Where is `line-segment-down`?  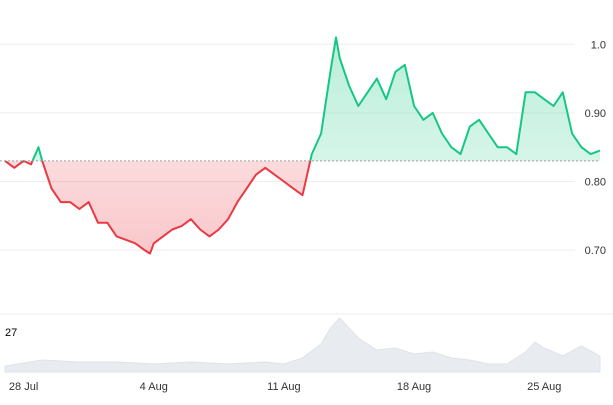 line-segment-down is located at coordinates (158, 207).